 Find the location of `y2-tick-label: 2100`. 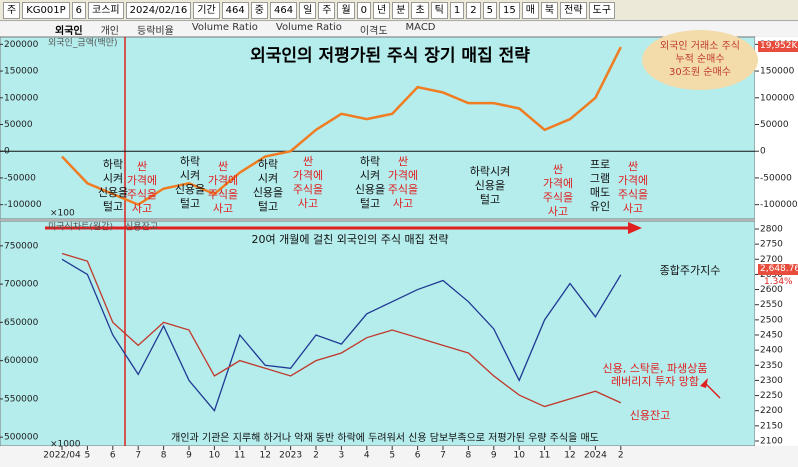

y2-tick-label: 2100 is located at coordinates (771, 442).